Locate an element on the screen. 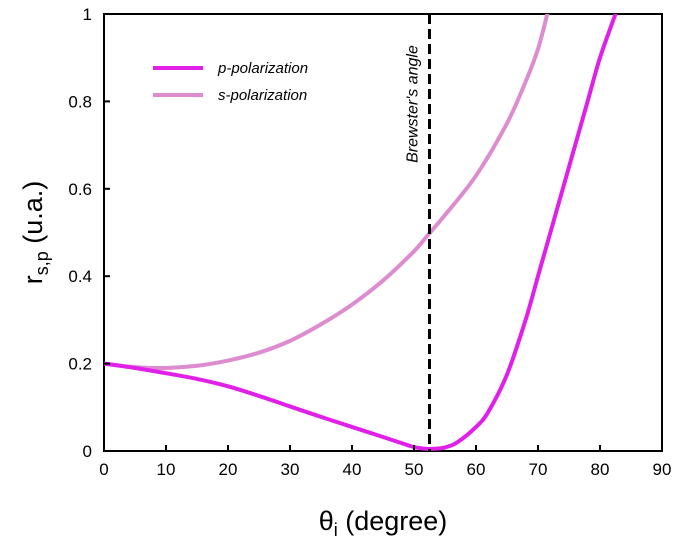 Image resolution: width=676 pixels, height=538 pixels. y-axis-title: rs,p (u.a.) is located at coordinates (35, 233).